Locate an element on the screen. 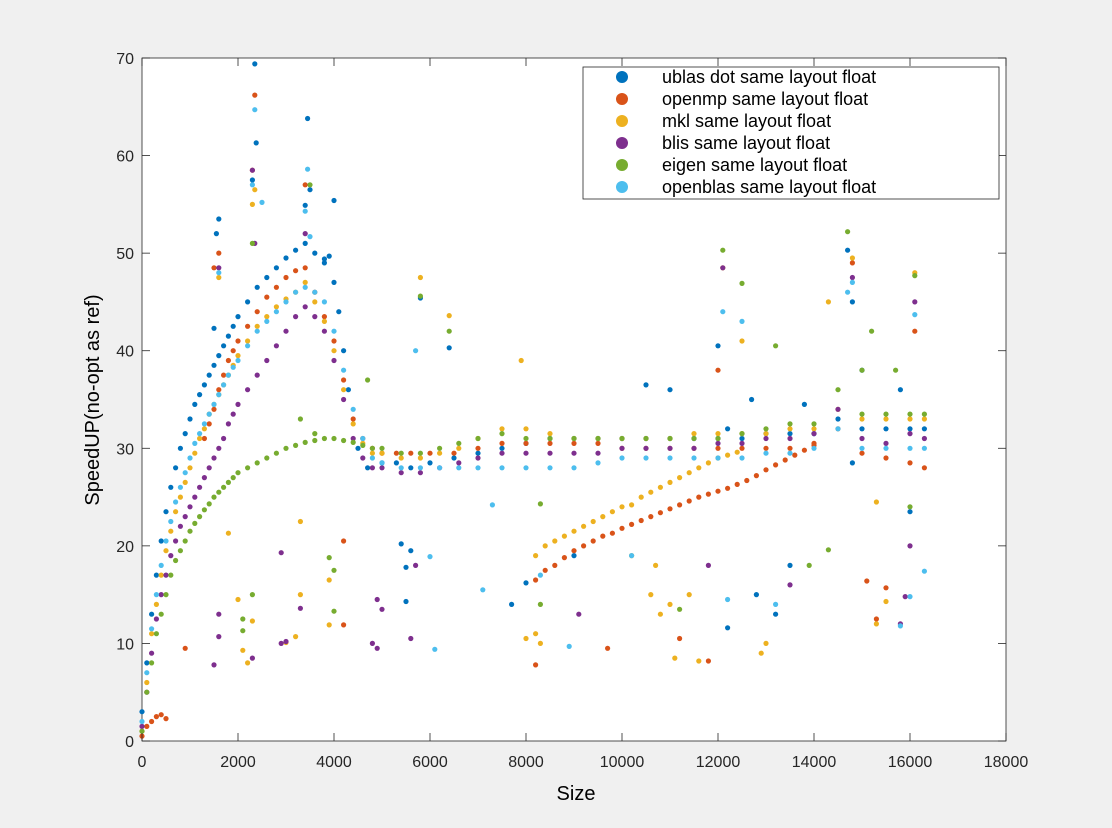 This screenshot has width=1112, height=828. x-tick-label: 8000 is located at coordinates (526, 762).